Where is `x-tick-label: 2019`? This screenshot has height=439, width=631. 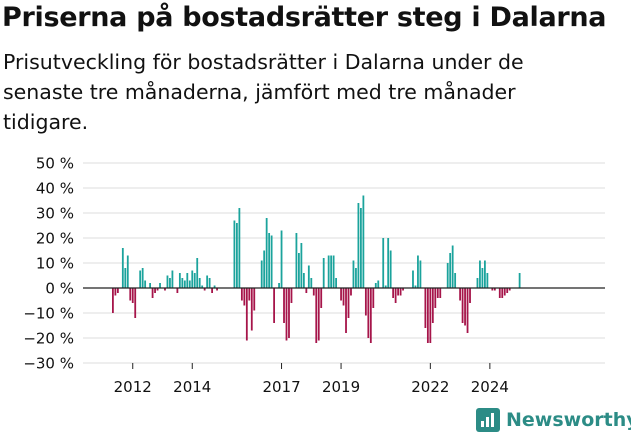 x-tick-label: 2019 is located at coordinates (341, 387).